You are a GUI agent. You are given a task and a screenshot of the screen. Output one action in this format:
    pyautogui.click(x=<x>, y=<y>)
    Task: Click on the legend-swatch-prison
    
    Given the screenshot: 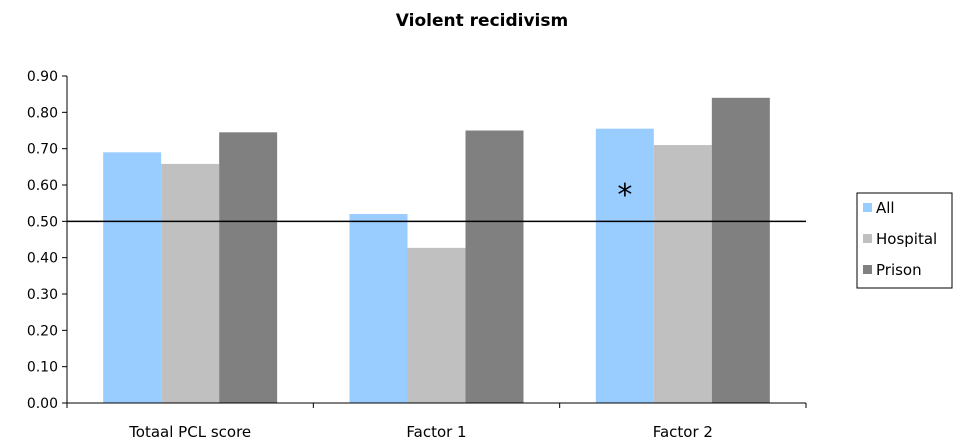 What is the action you would take?
    pyautogui.click(x=867, y=269)
    